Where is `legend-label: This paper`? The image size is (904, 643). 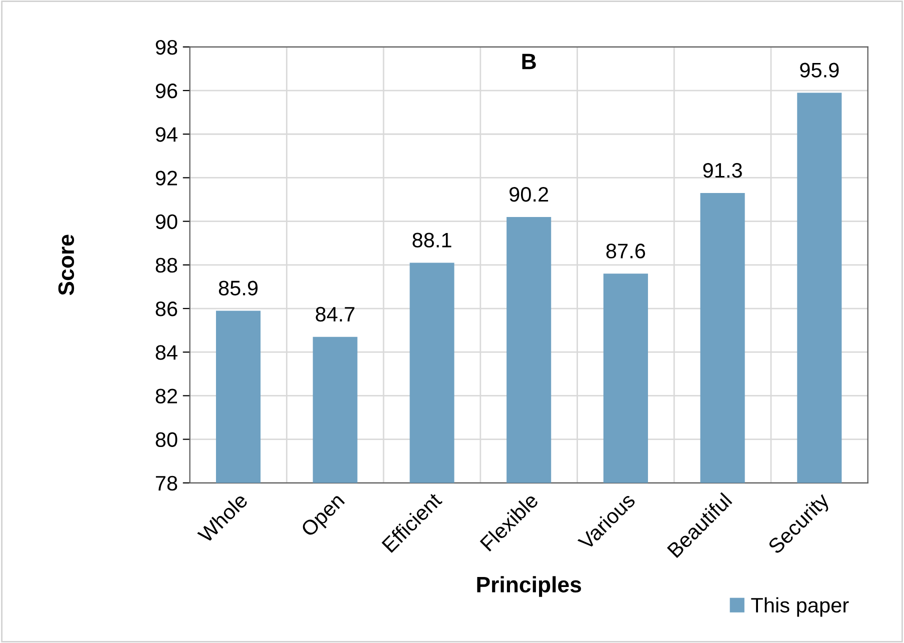
legend-label: This paper is located at coordinates (800, 607).